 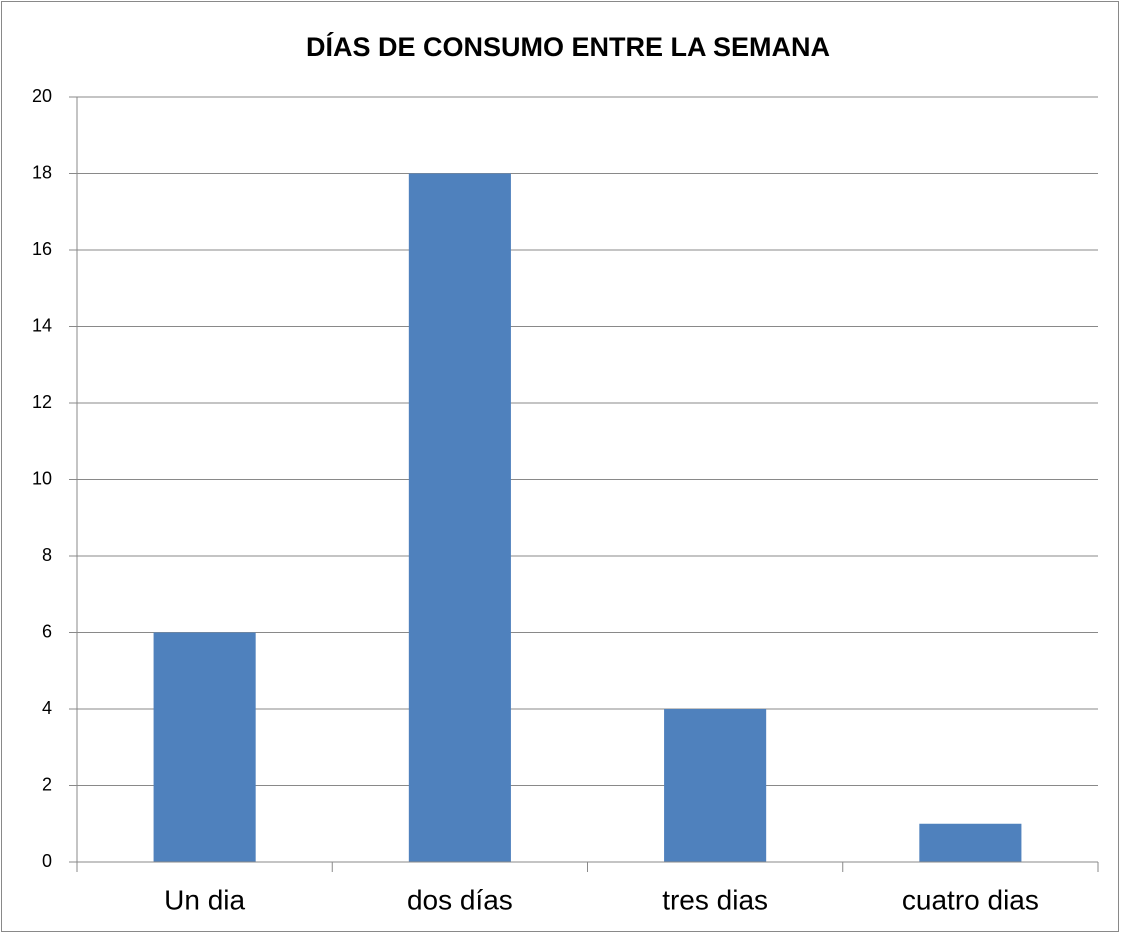 What do you see at coordinates (47, 784) in the screenshot?
I see `y-tick-label: 2` at bounding box center [47, 784].